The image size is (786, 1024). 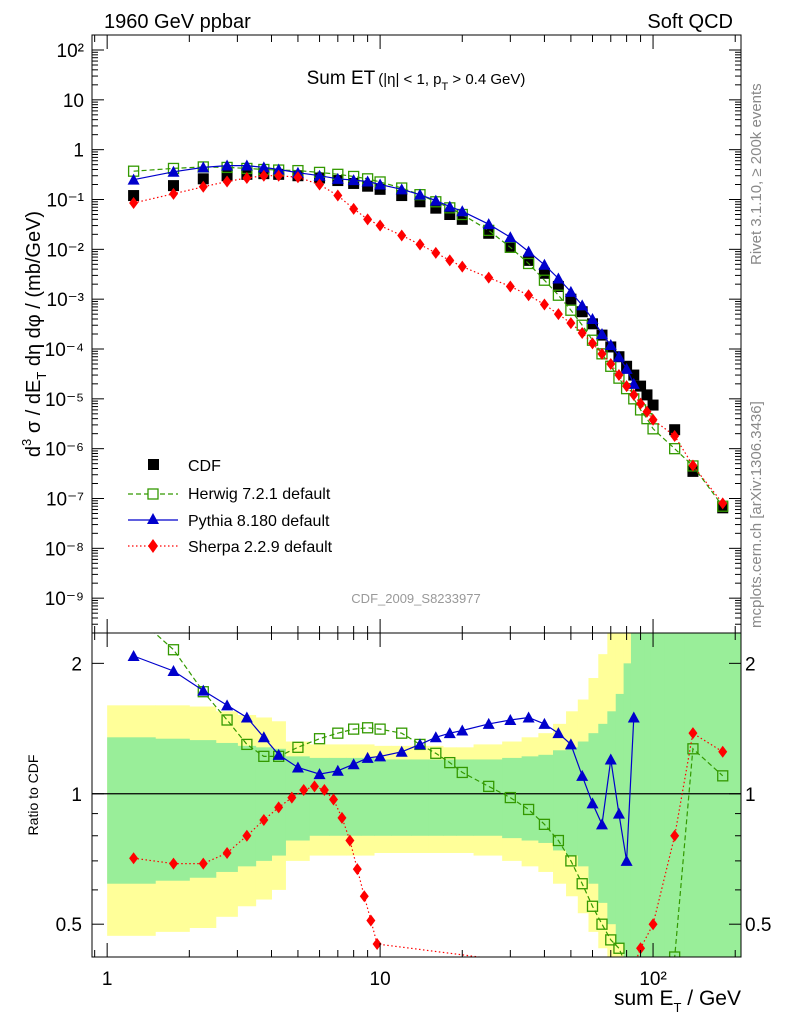 What do you see at coordinates (107, 979) in the screenshot?
I see `x-tick-label-0: 1` at bounding box center [107, 979].